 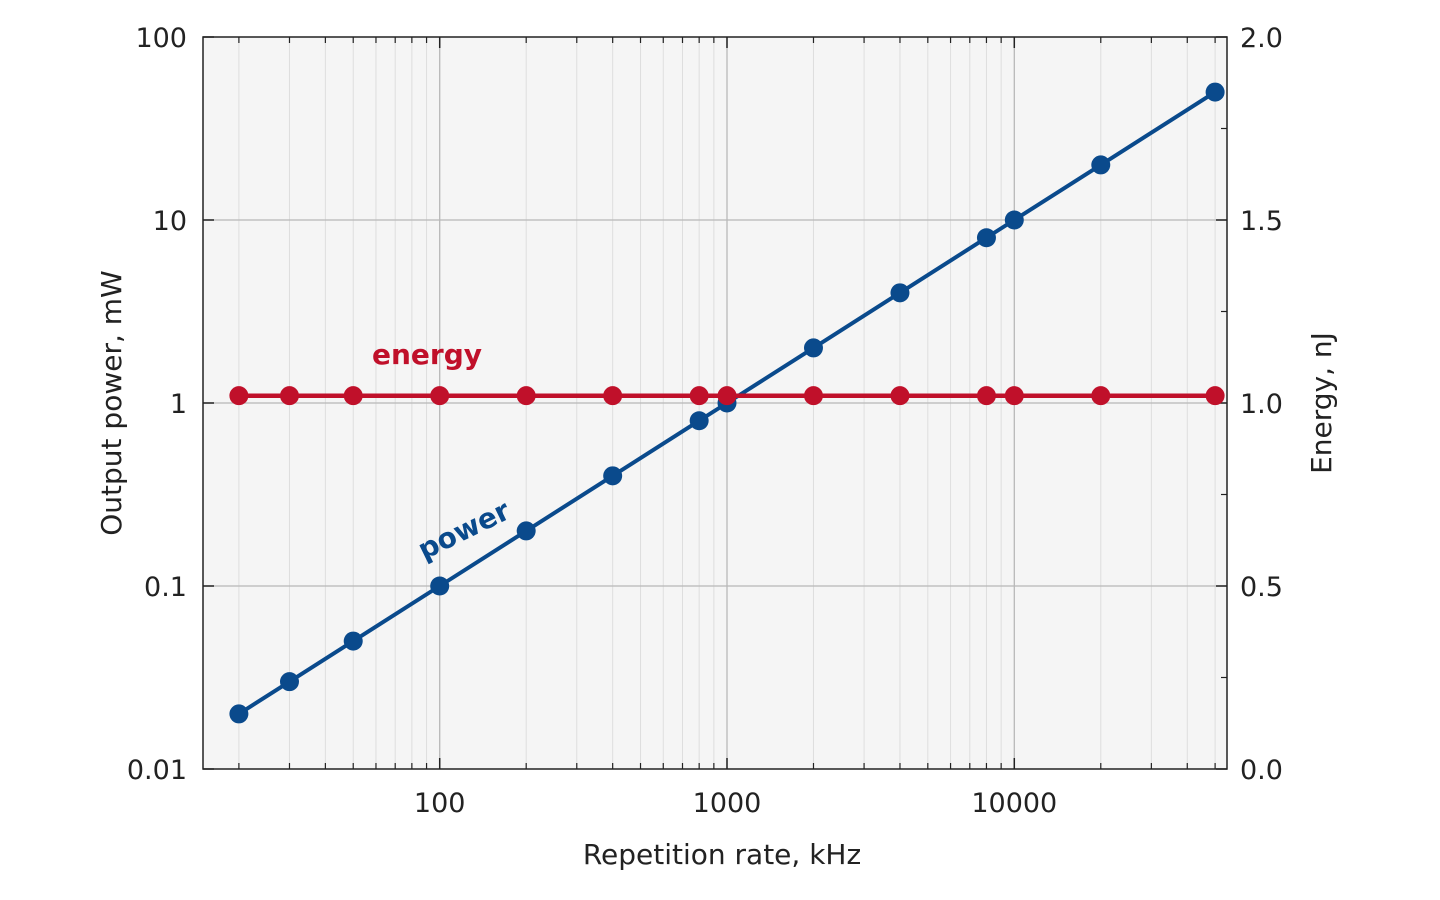 What do you see at coordinates (1014, 803) in the screenshot?
I see `x-tick-label: 10000` at bounding box center [1014, 803].